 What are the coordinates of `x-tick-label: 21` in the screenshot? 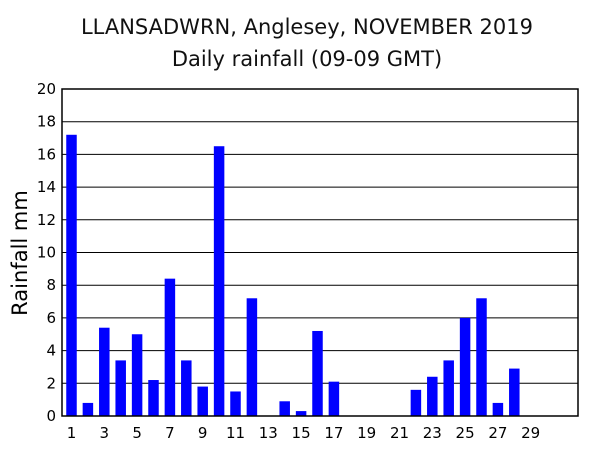 It's located at (399, 433).